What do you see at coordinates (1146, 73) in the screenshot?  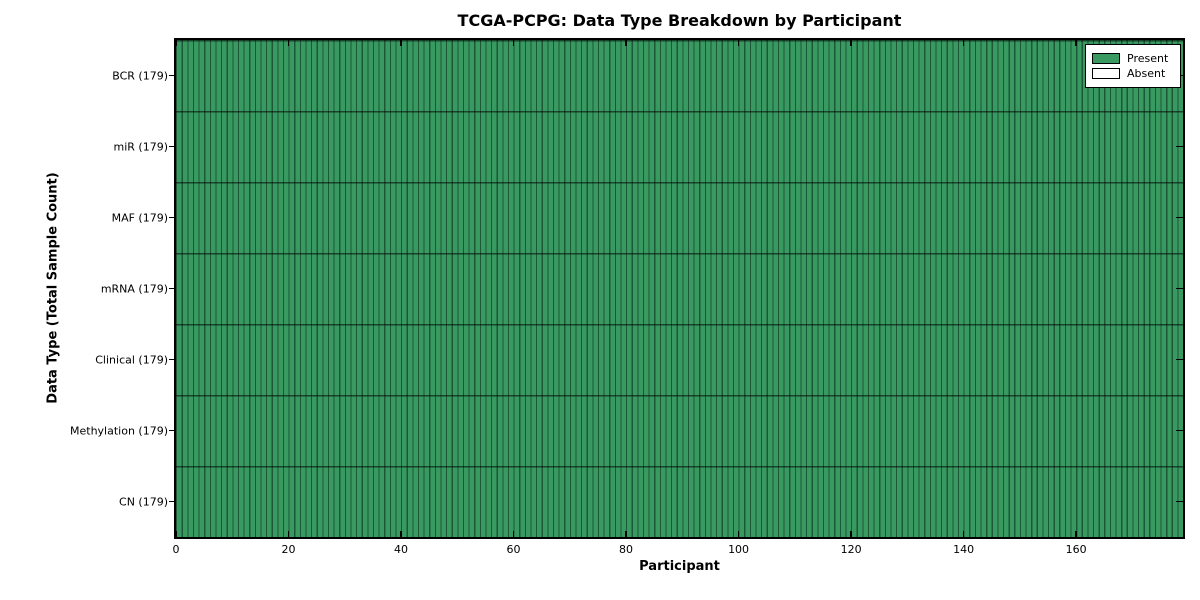 I see `legend-label-absent: Absent` at bounding box center [1146, 73].